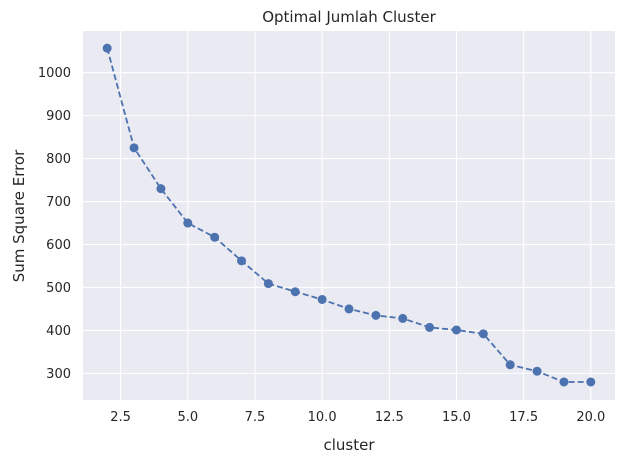 Image resolution: width=623 pixels, height=464 pixels. What do you see at coordinates (255, 417) in the screenshot?
I see `x-tick-label: 7.5` at bounding box center [255, 417].